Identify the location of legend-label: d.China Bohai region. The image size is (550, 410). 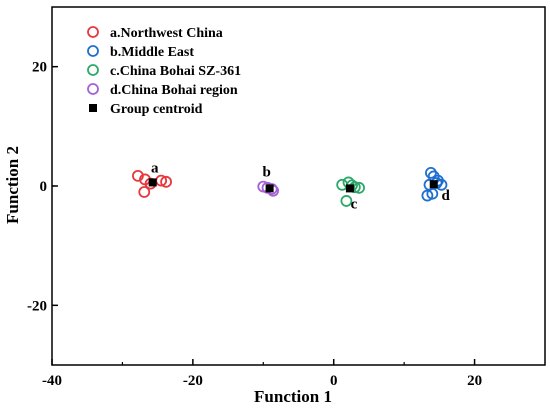
(174, 90).